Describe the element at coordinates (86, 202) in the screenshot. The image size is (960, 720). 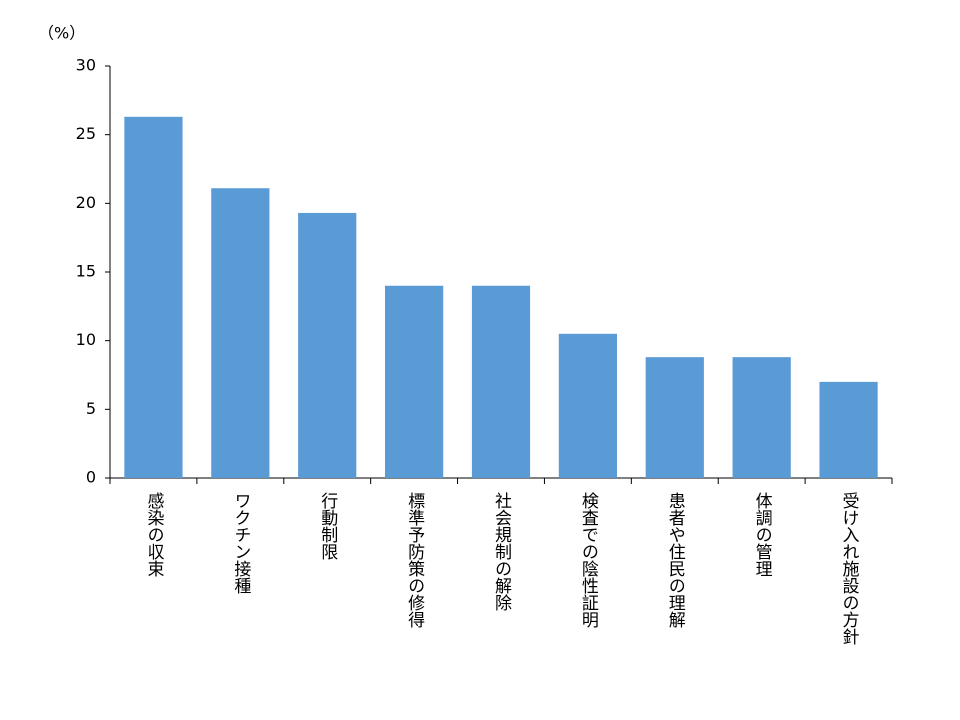
I see `y-tick-label: 20` at that location.